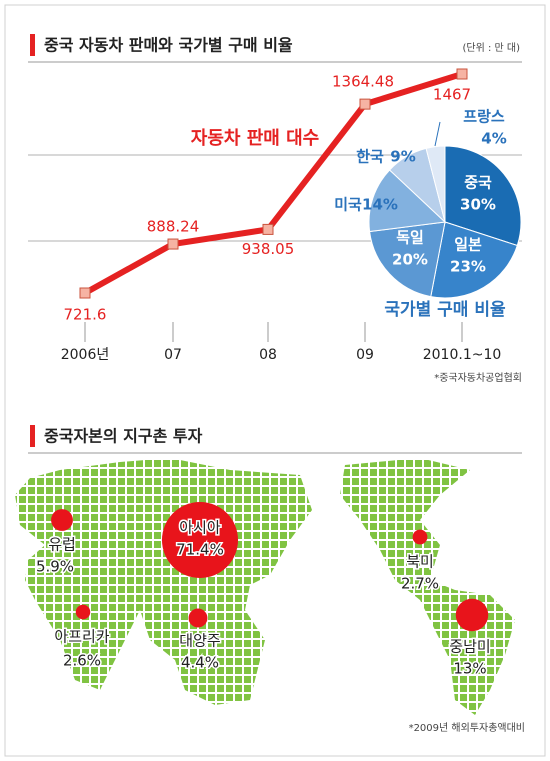 The image size is (550, 761). I want to click on value-label: 938.05, so click(268, 249).